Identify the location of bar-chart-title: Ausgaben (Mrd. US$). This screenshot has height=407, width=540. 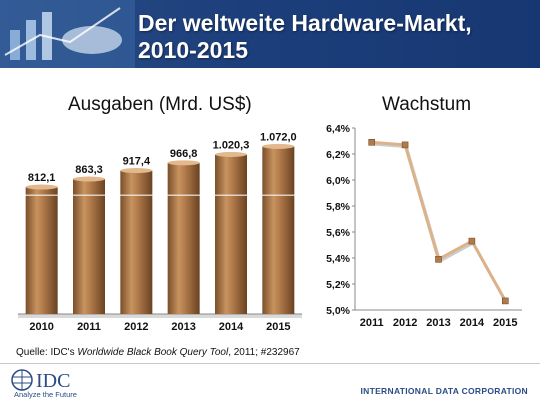
(160, 104).